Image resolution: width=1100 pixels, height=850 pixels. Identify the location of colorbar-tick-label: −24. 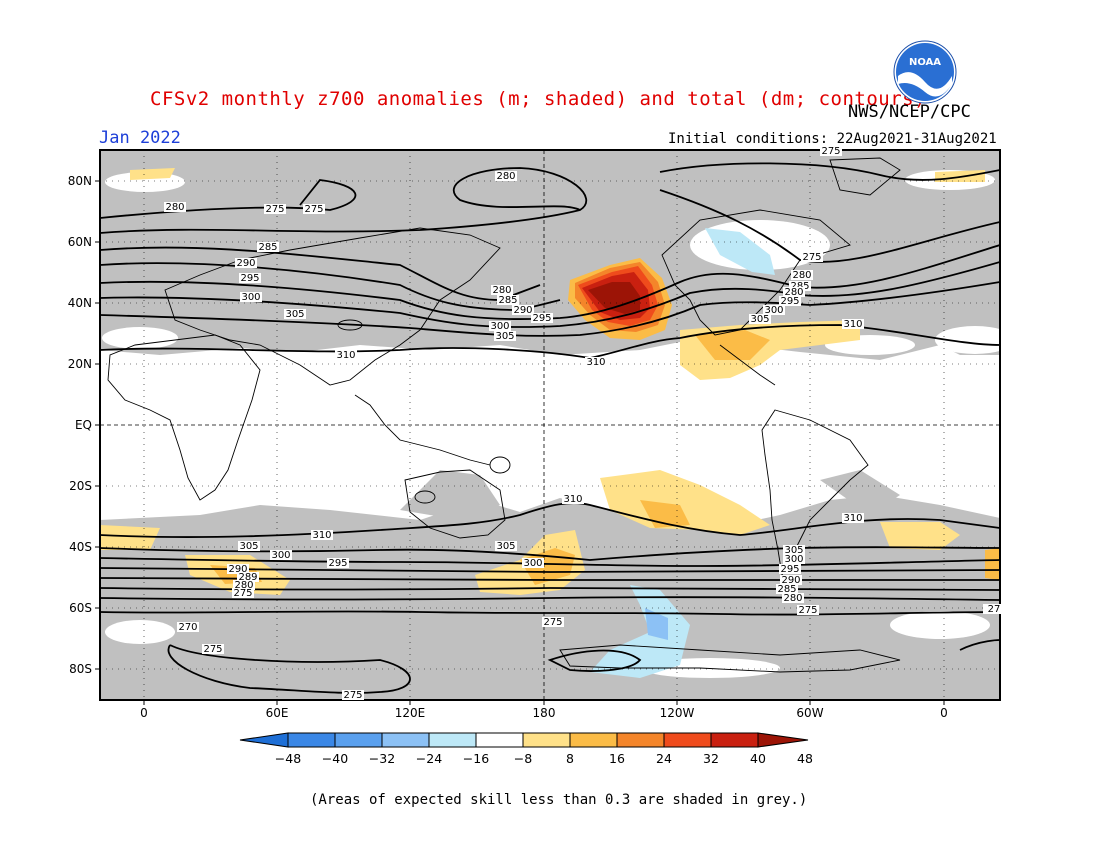
(429, 758).